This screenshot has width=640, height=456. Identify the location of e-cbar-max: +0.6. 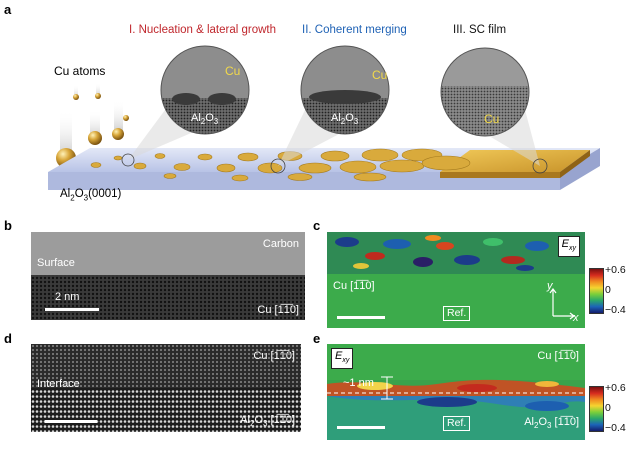
(615, 388).